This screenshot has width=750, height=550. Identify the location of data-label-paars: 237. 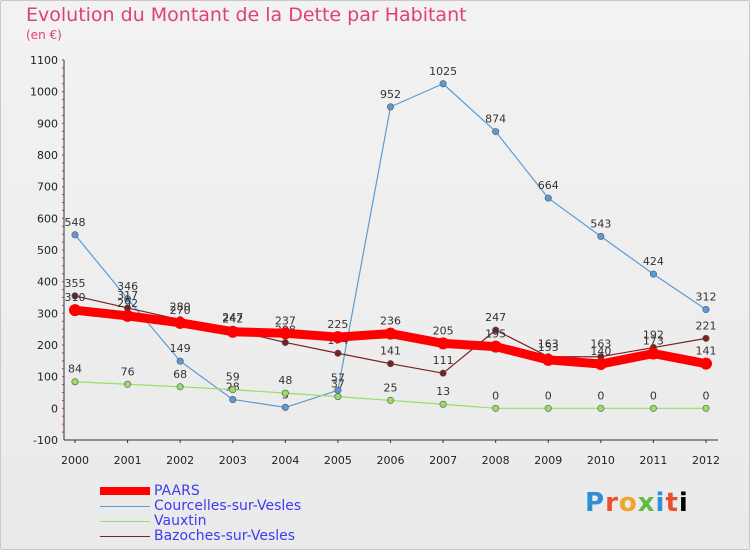
(285, 320).